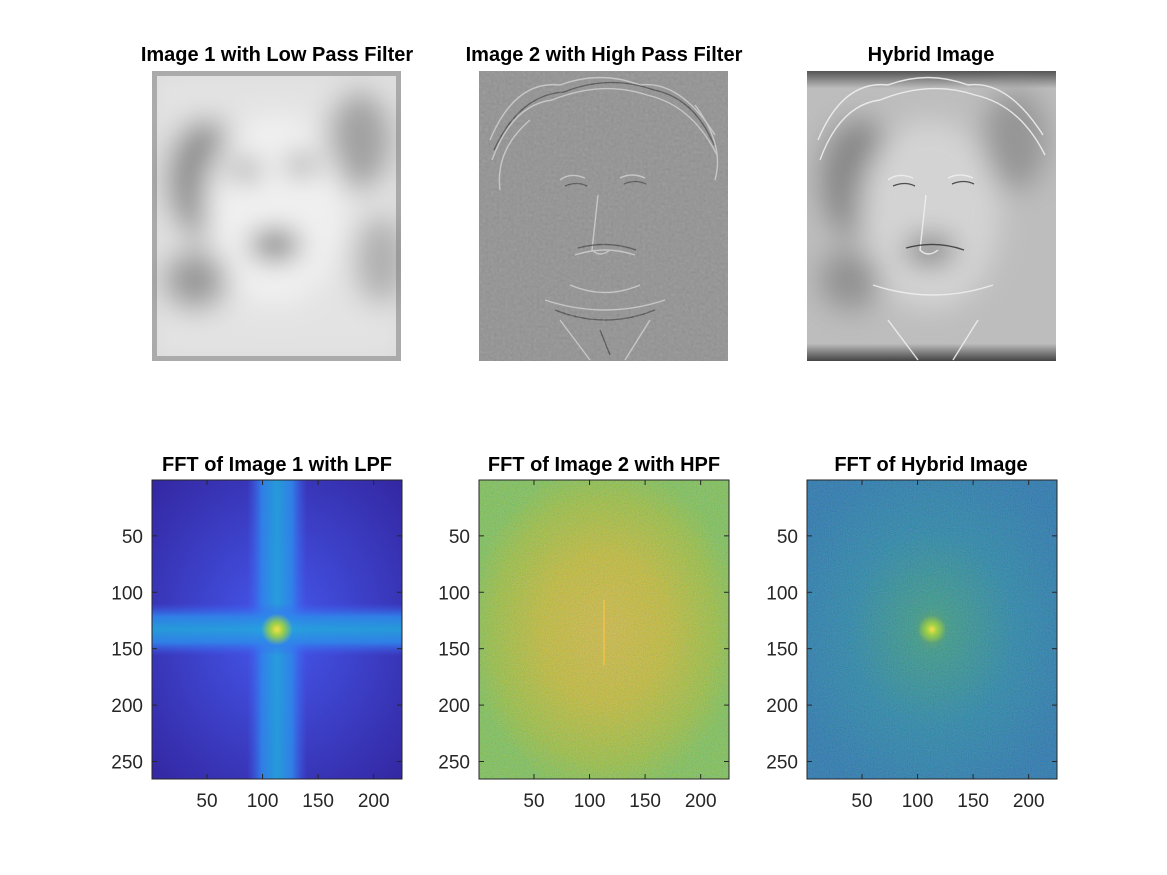  I want to click on fft-heatmap-hybrid, so click(932, 629).